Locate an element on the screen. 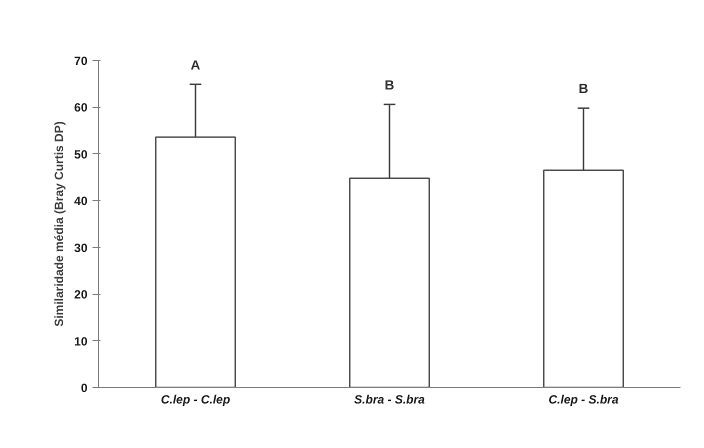 This screenshot has width=704, height=448. x-tick-label: S.bra - S.bra is located at coordinates (390, 399).